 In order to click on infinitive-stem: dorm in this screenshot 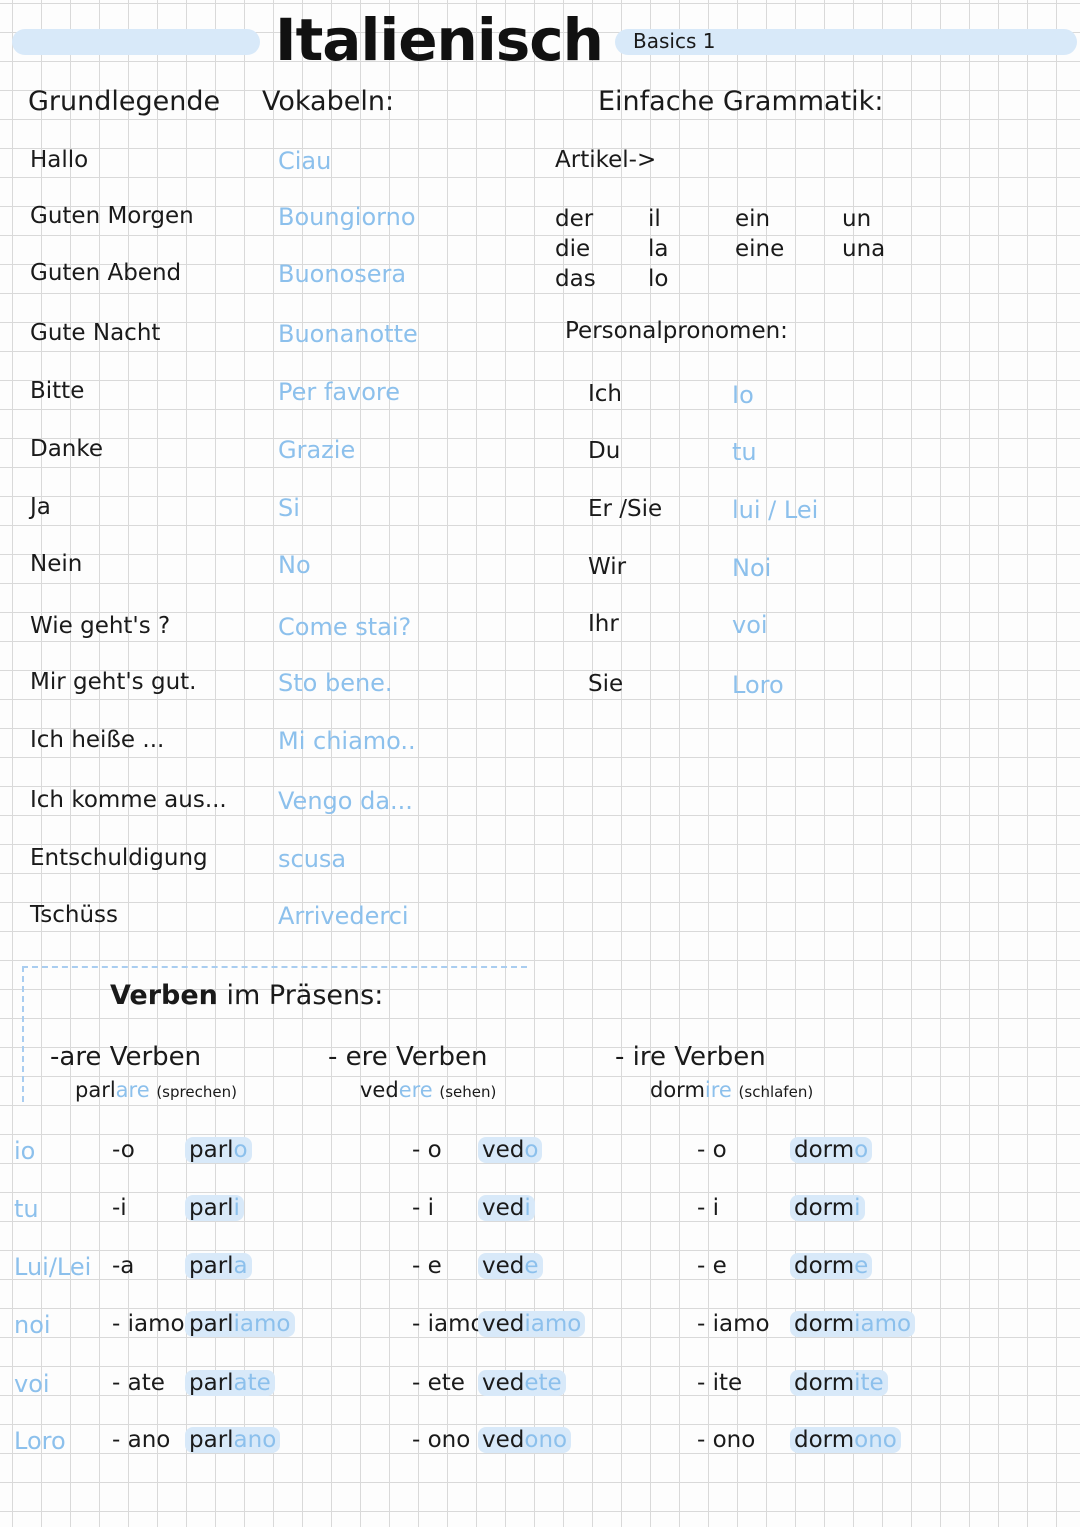, I will do `click(677, 1090)`.